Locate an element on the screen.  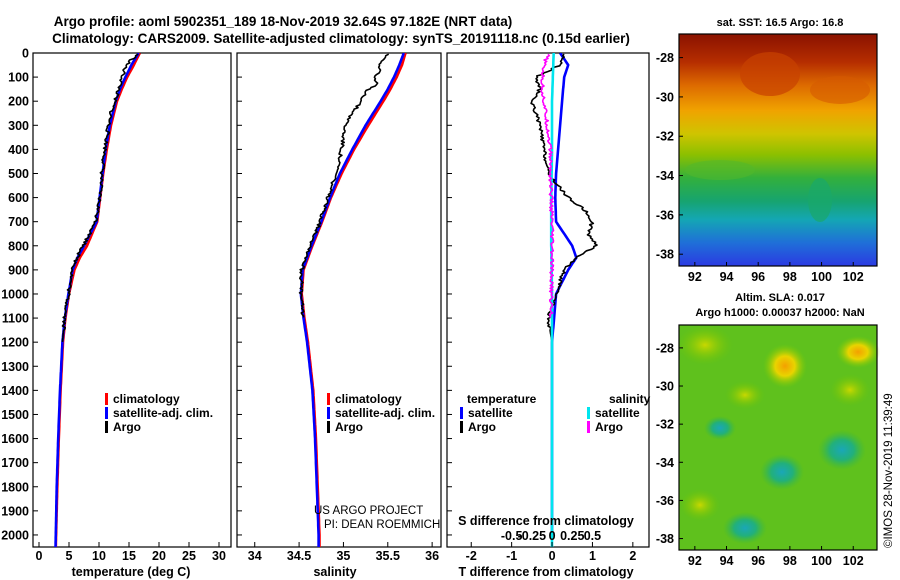
depth-tick-label: 800 is located at coordinates (18, 246).